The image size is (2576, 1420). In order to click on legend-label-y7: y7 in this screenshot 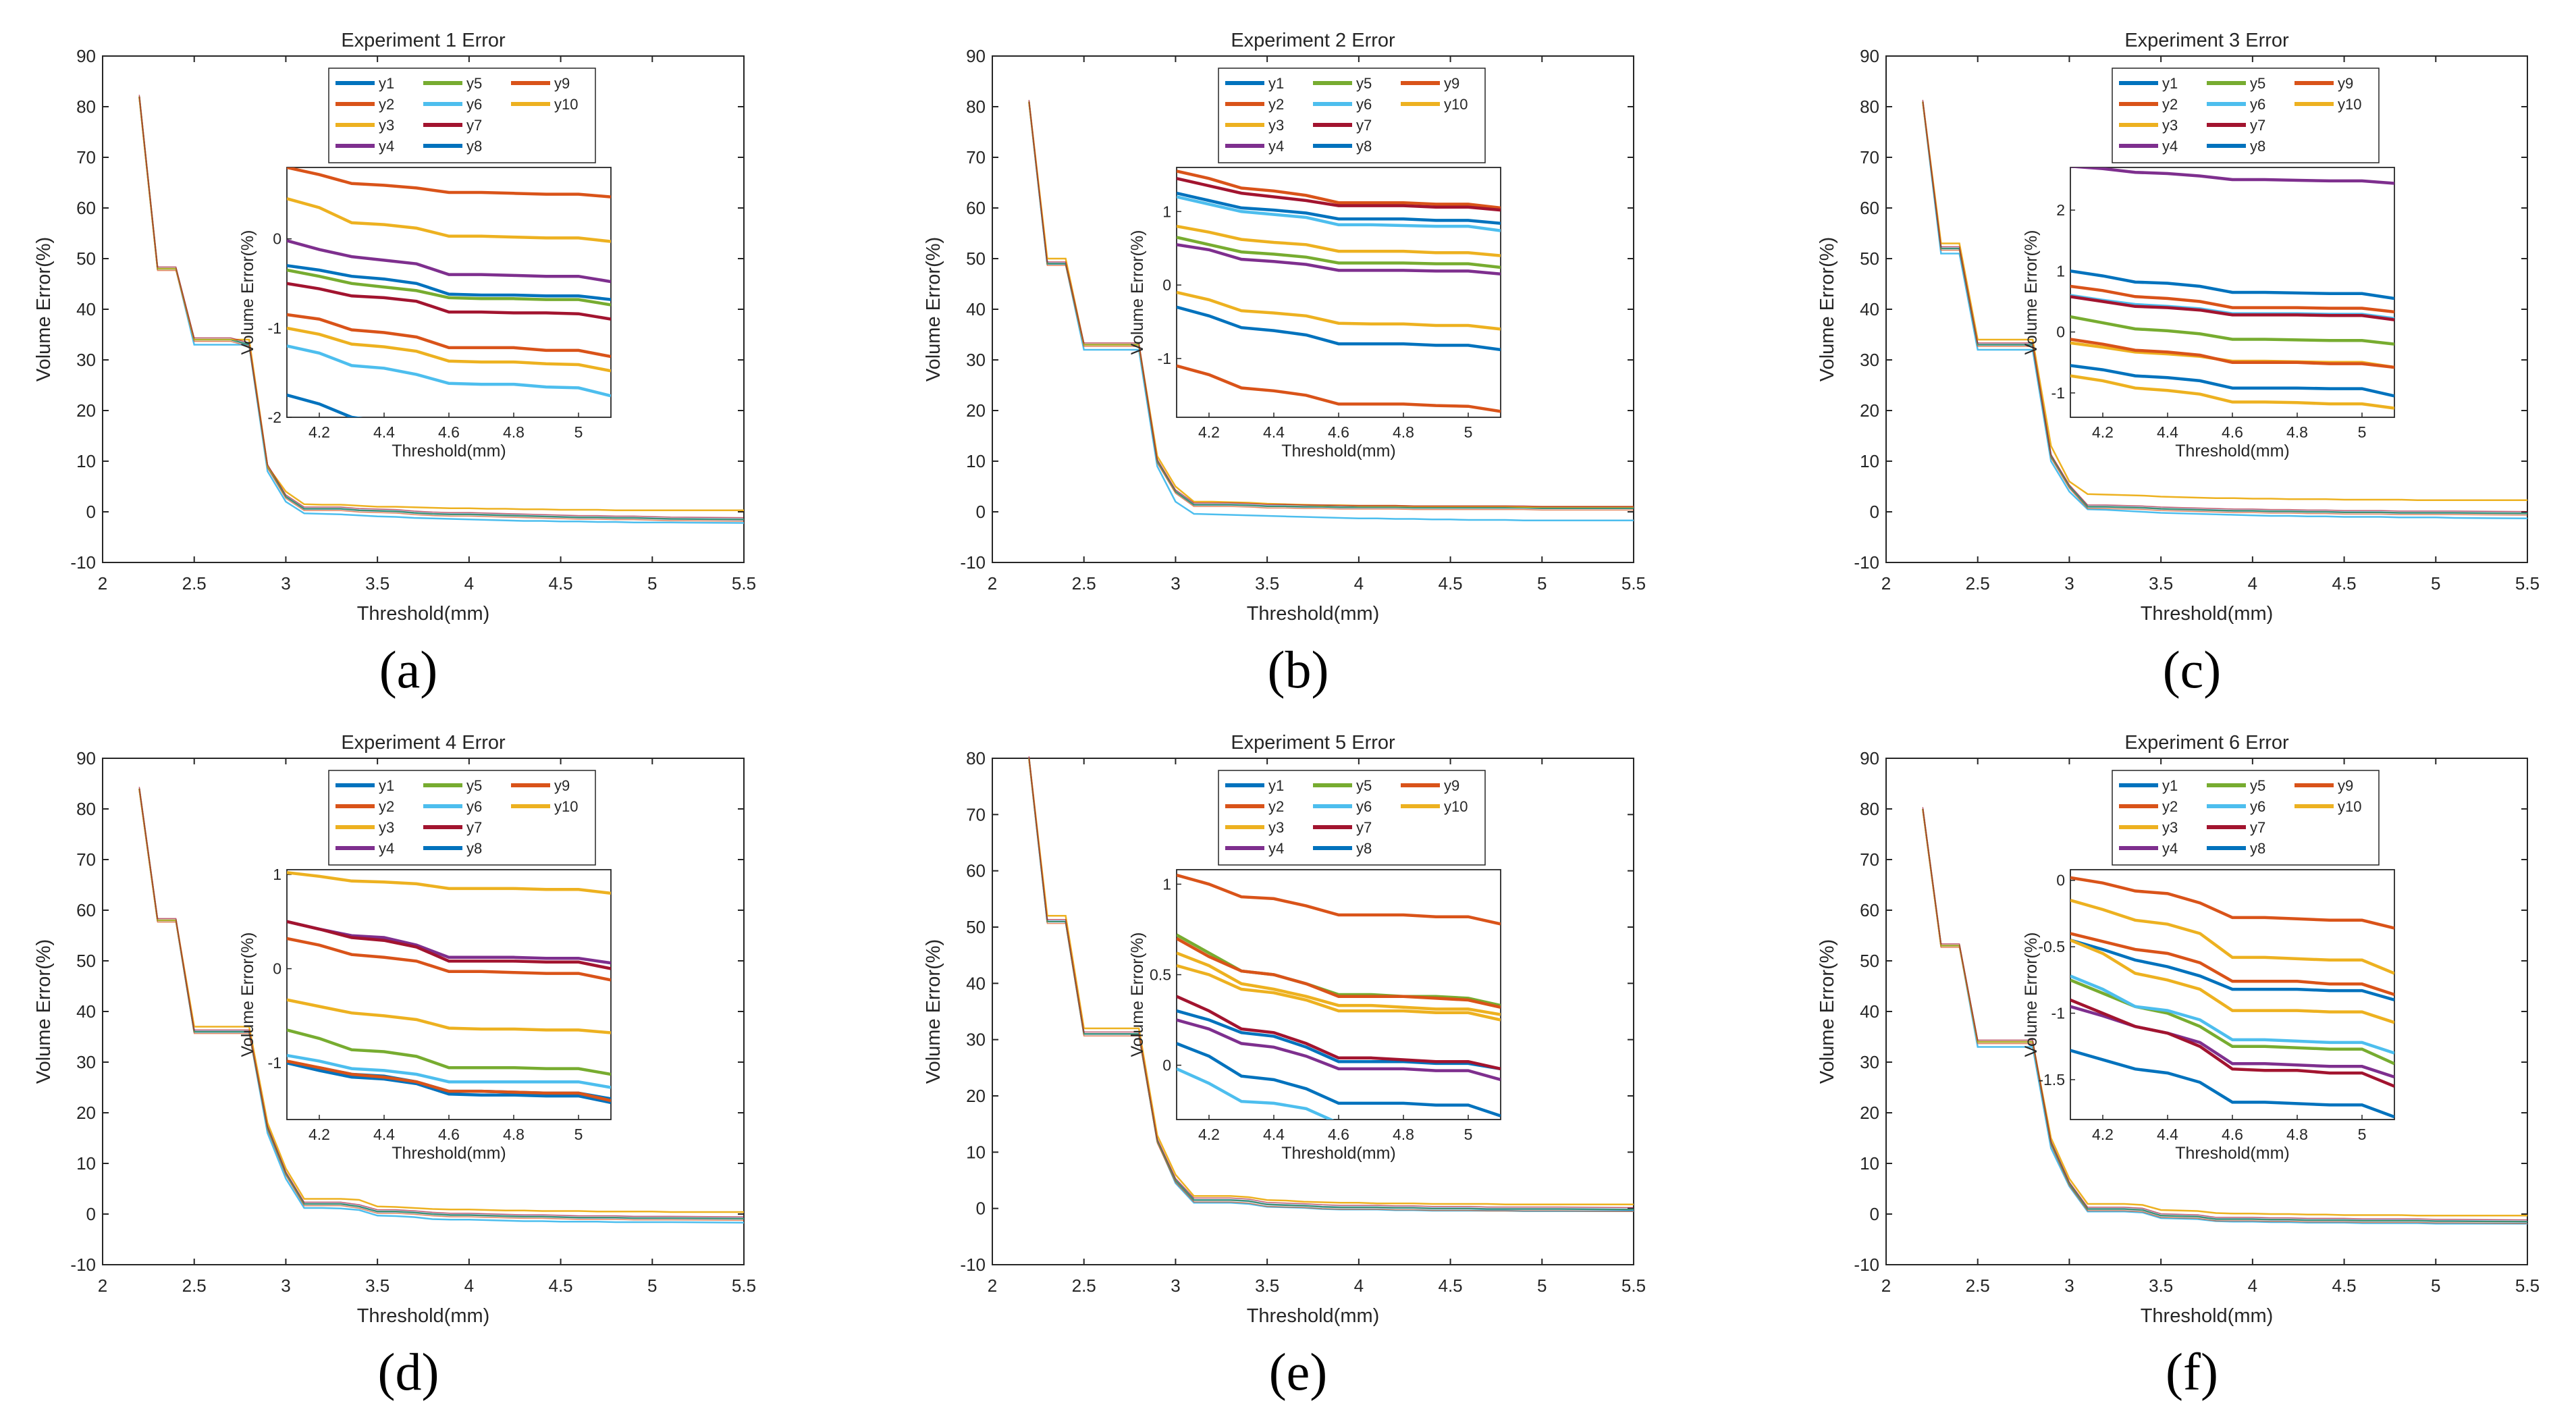, I will do `click(1364, 827)`.